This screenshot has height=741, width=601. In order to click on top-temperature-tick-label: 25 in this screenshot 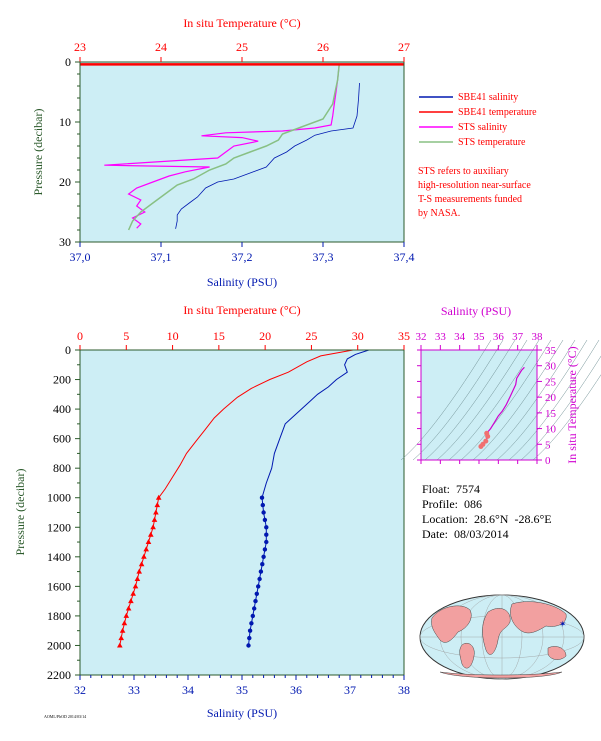, I will do `click(242, 47)`.